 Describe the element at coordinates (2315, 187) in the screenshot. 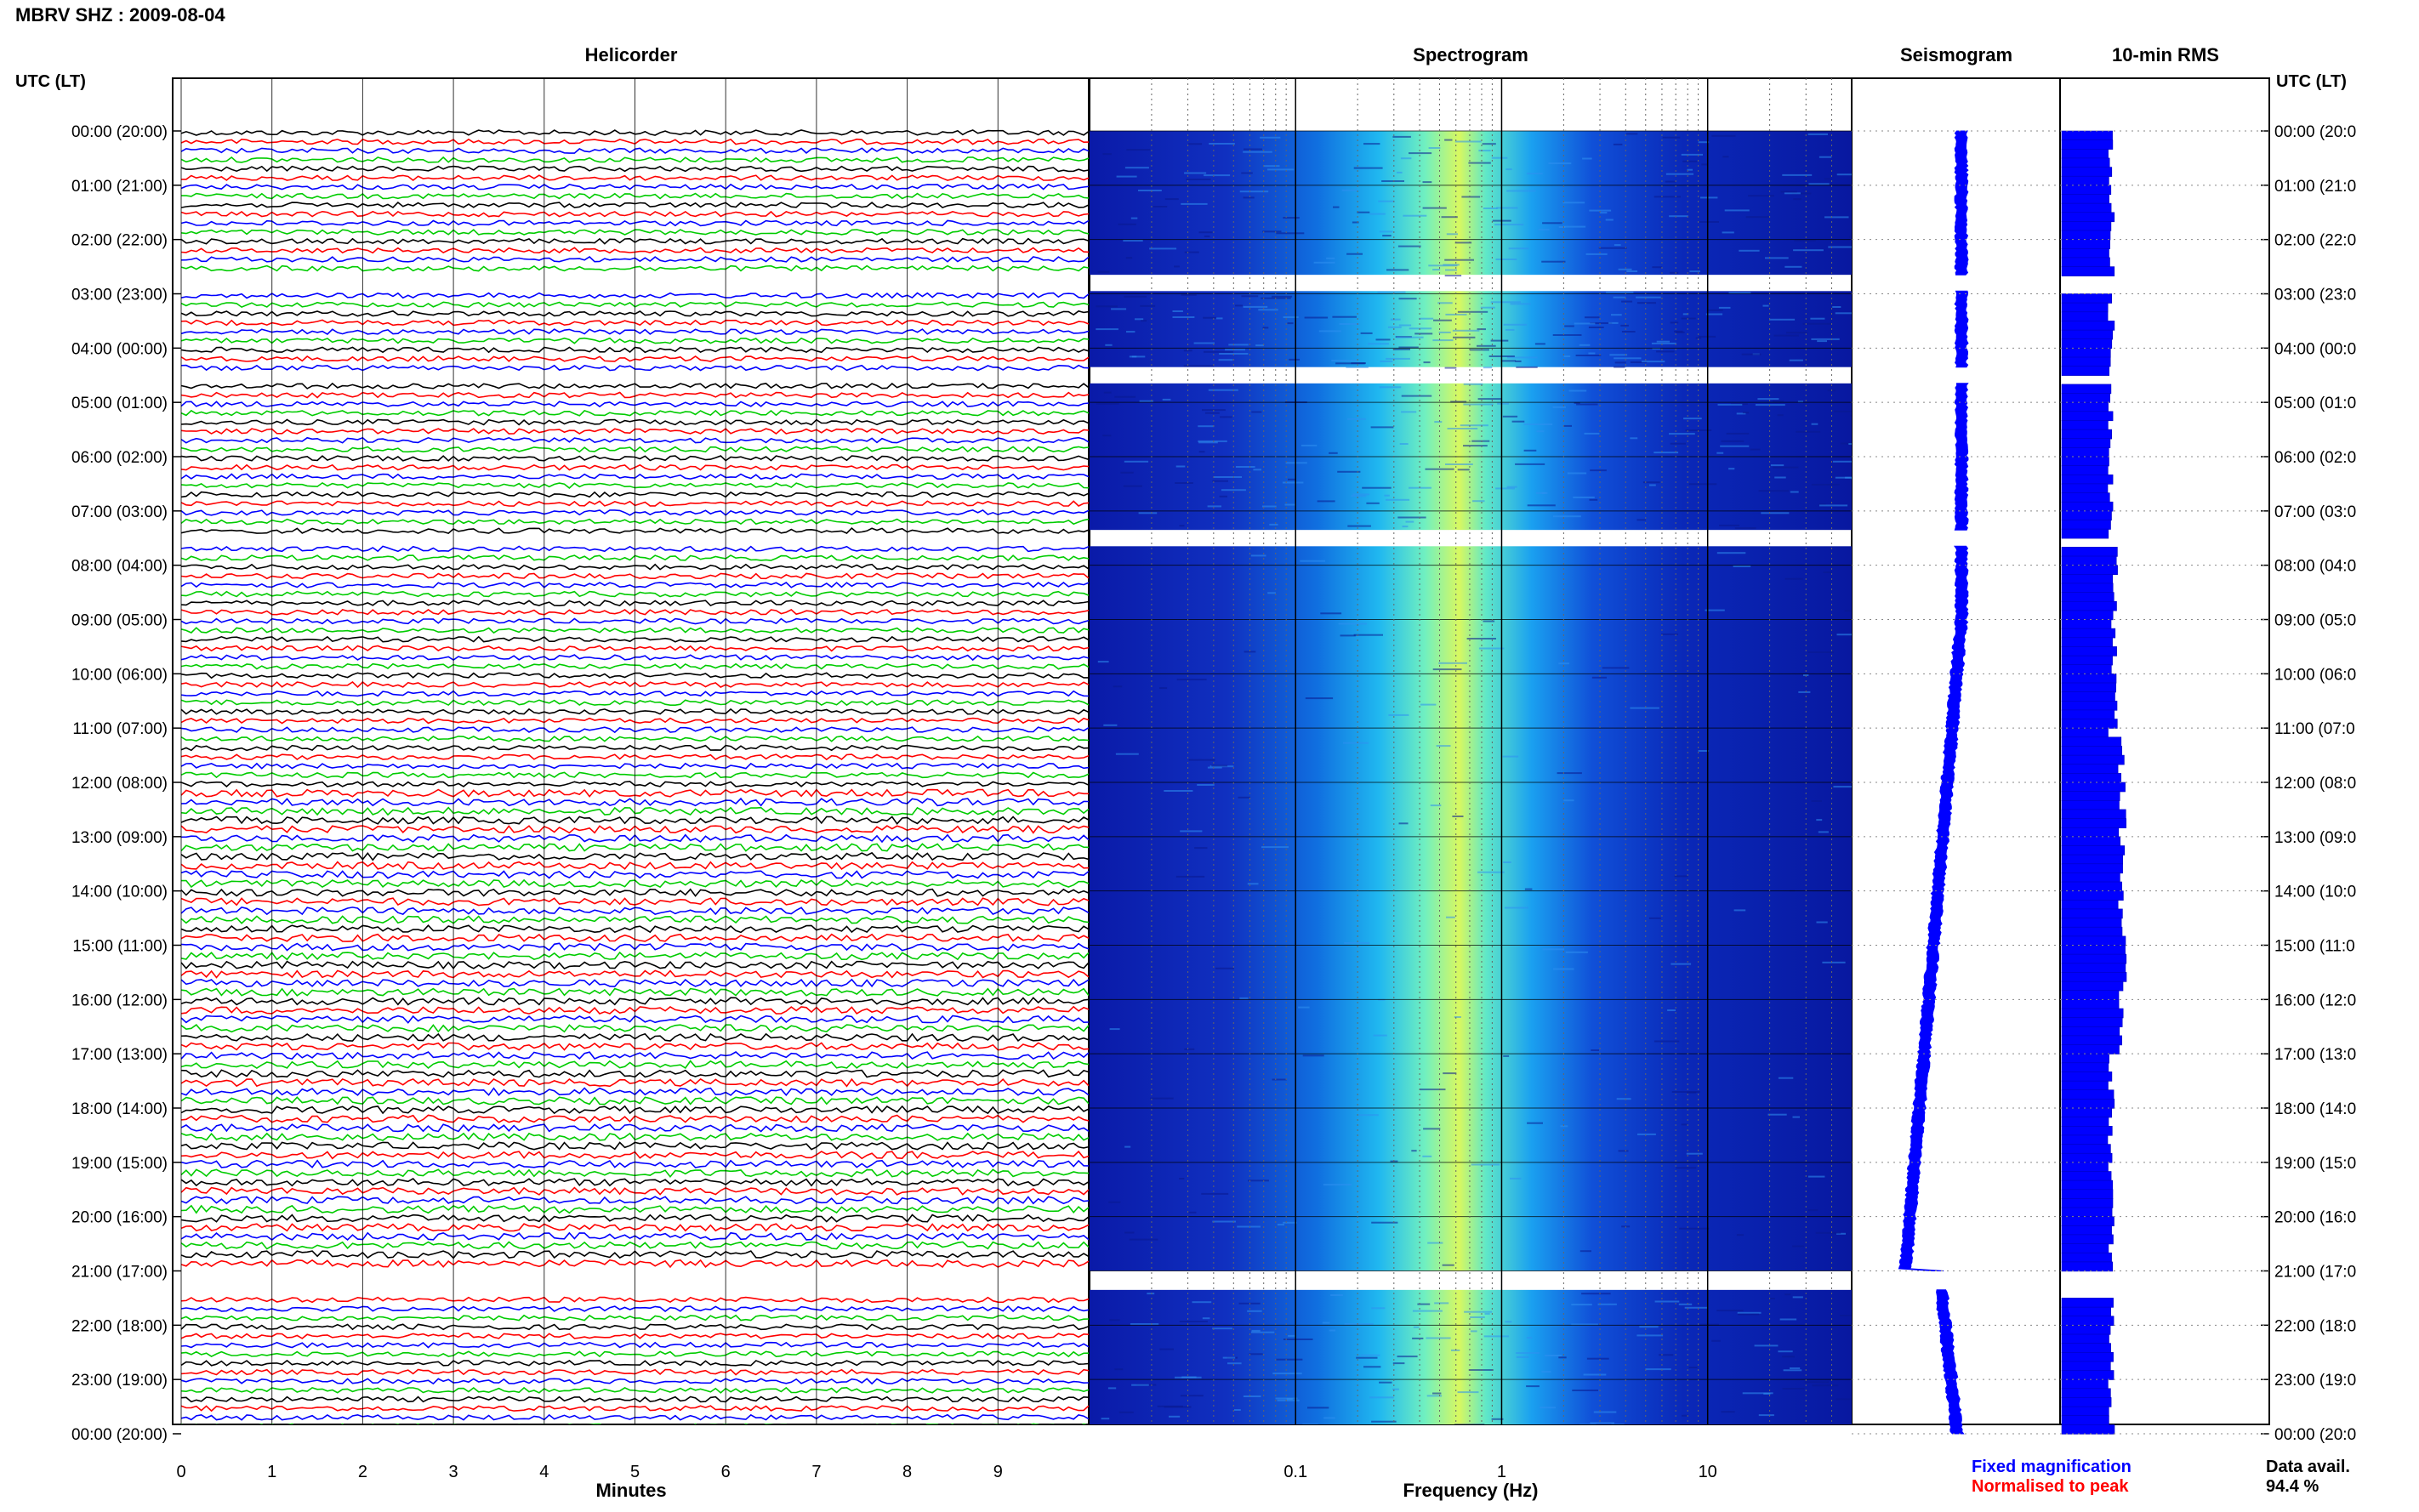

I see `right-tick-label: 01:00 (21:0` at that location.